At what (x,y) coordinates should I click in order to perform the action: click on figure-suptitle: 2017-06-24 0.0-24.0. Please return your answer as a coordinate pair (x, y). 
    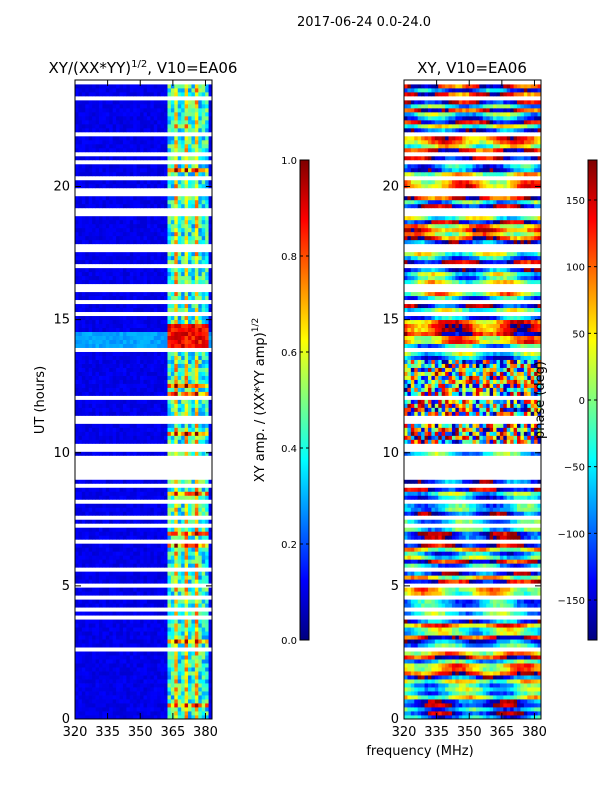
    Looking at the image, I should click on (364, 22).